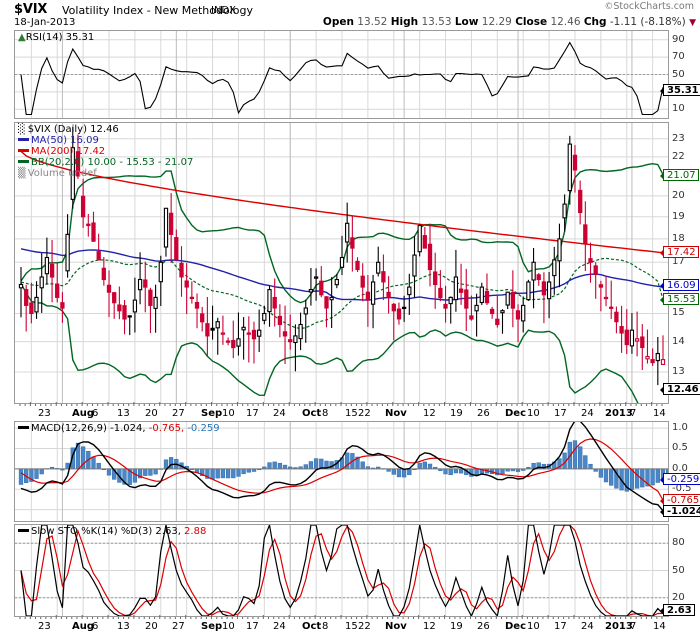 This screenshot has width=700, height=639. Describe the element at coordinates (223, 10) in the screenshot. I see `index-tag: INDX` at that location.